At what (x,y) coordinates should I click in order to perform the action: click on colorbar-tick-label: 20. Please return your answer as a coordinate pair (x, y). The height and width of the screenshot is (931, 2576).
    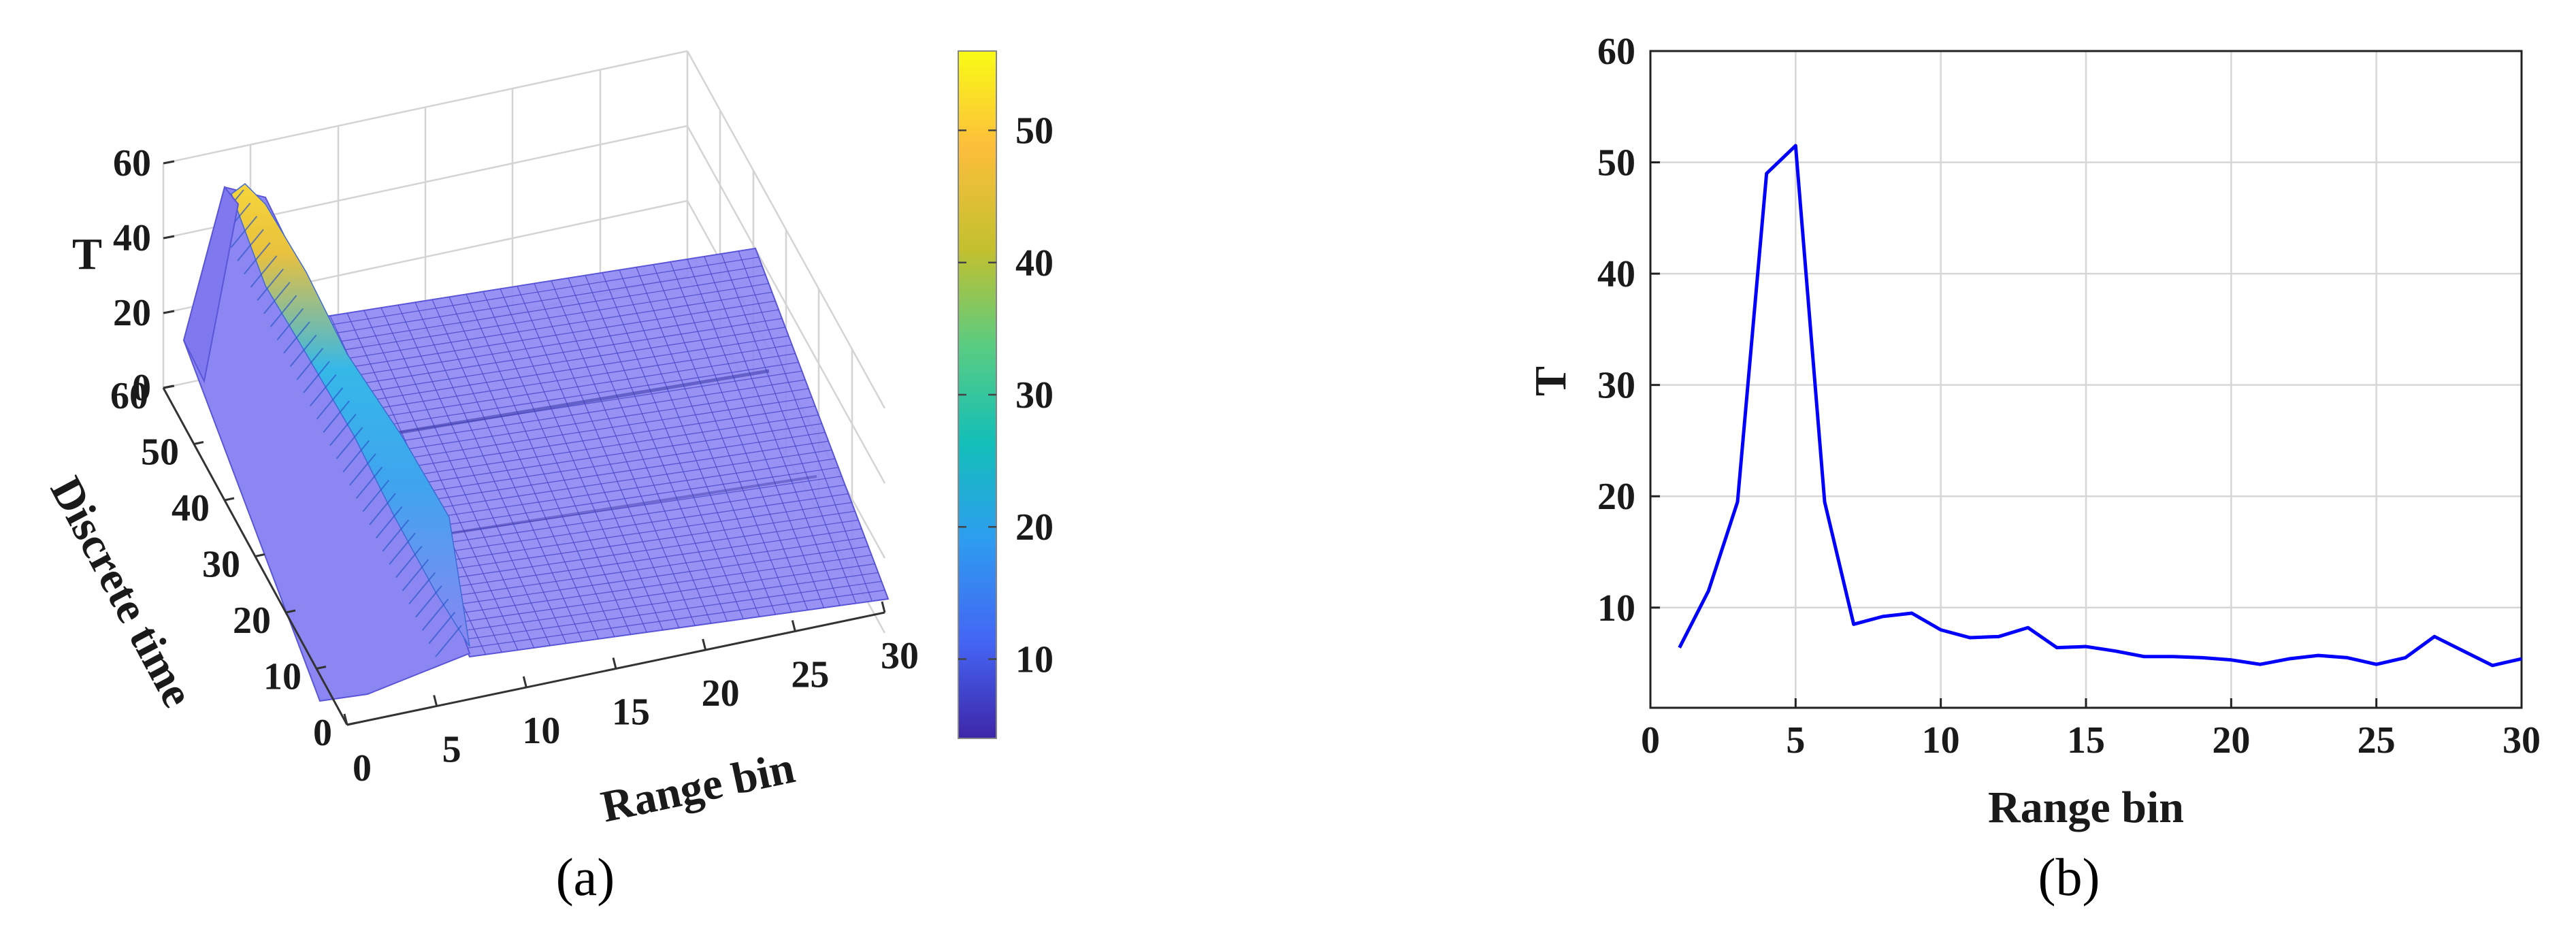
    Looking at the image, I should click on (1034, 528).